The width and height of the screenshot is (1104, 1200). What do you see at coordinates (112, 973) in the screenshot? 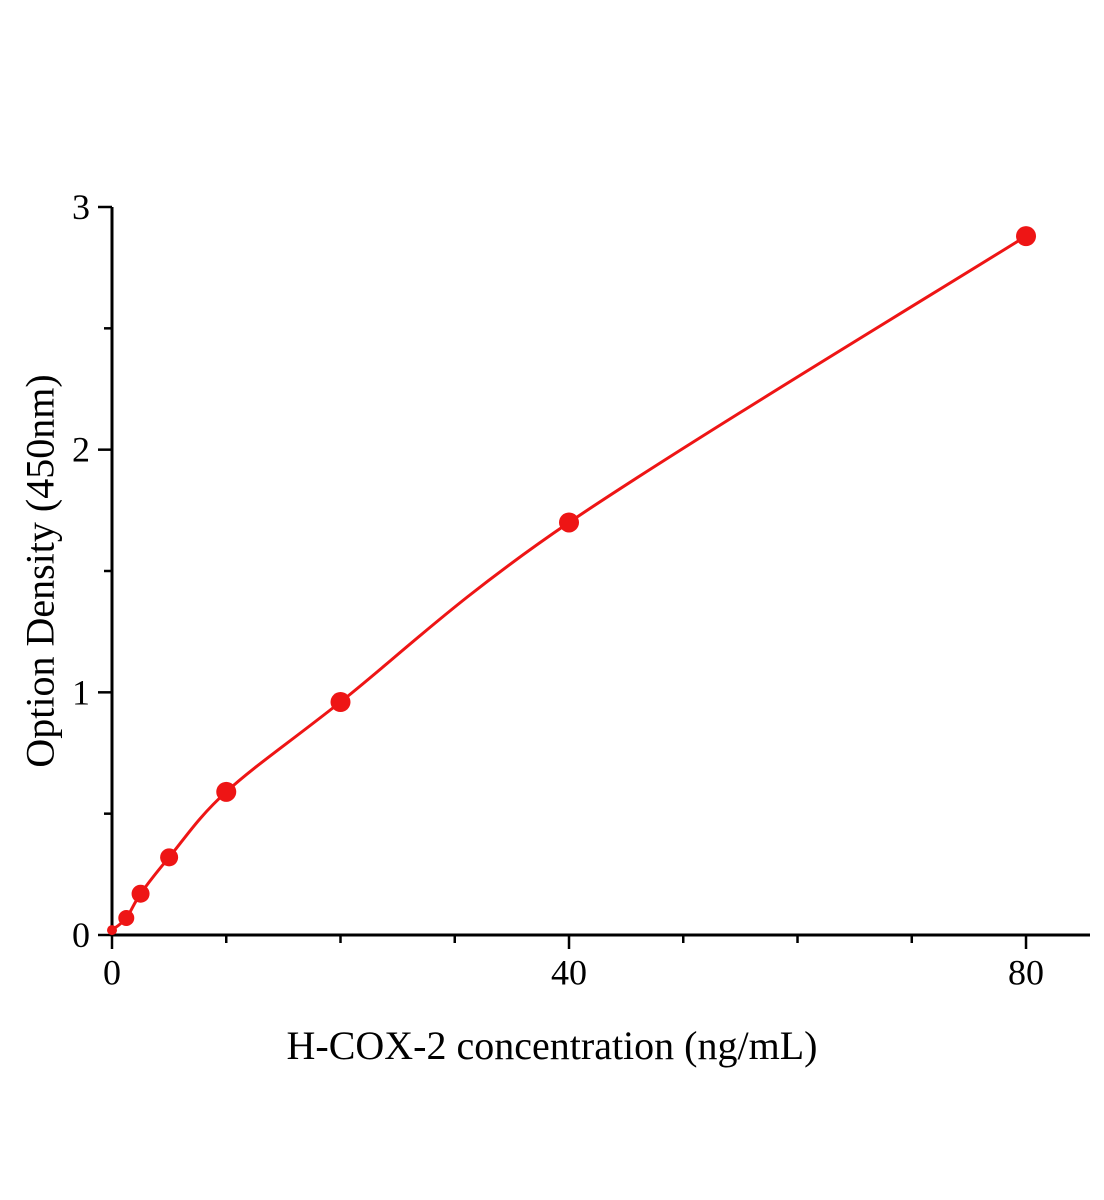
I see `x-tick-label: 0` at bounding box center [112, 973].